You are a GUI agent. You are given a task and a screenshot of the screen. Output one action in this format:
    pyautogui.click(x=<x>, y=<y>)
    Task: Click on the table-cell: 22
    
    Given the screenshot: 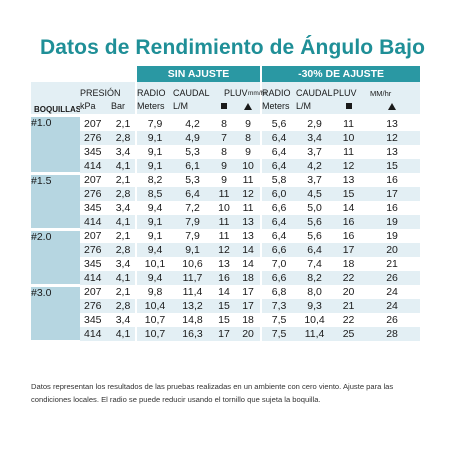 What is the action you would take?
    pyautogui.click(x=349, y=278)
    